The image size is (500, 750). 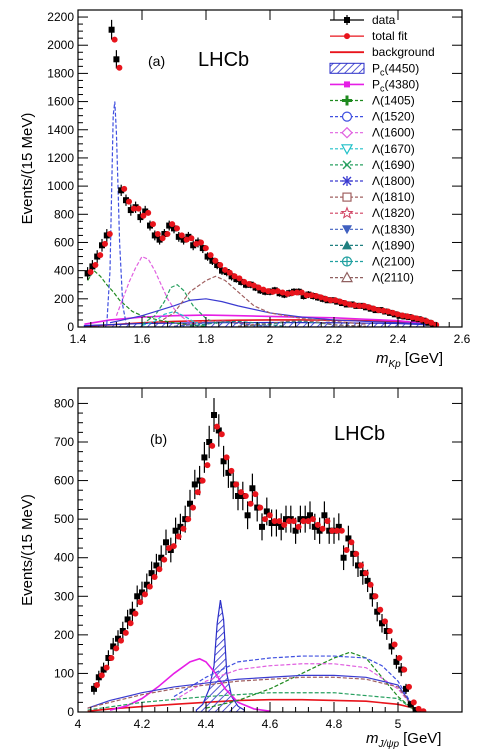 I want to click on legend-marker-open-diamond, so click(x=347, y=132).